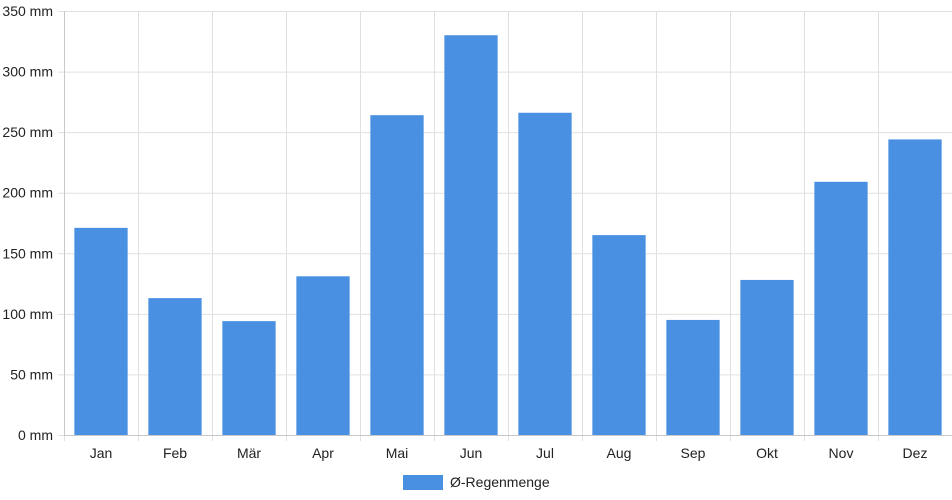 This screenshot has width=952, height=500. I want to click on x-tick-label: Jul, so click(545, 453).